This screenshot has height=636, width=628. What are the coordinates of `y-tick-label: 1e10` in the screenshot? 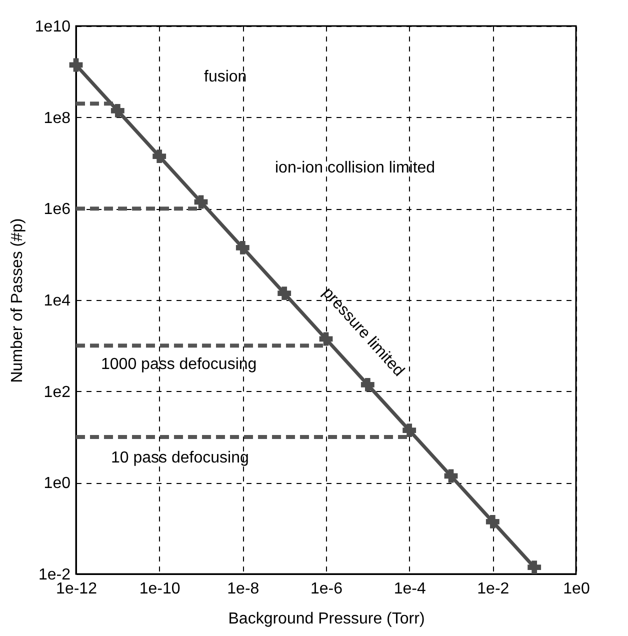 It's located at (52, 27).